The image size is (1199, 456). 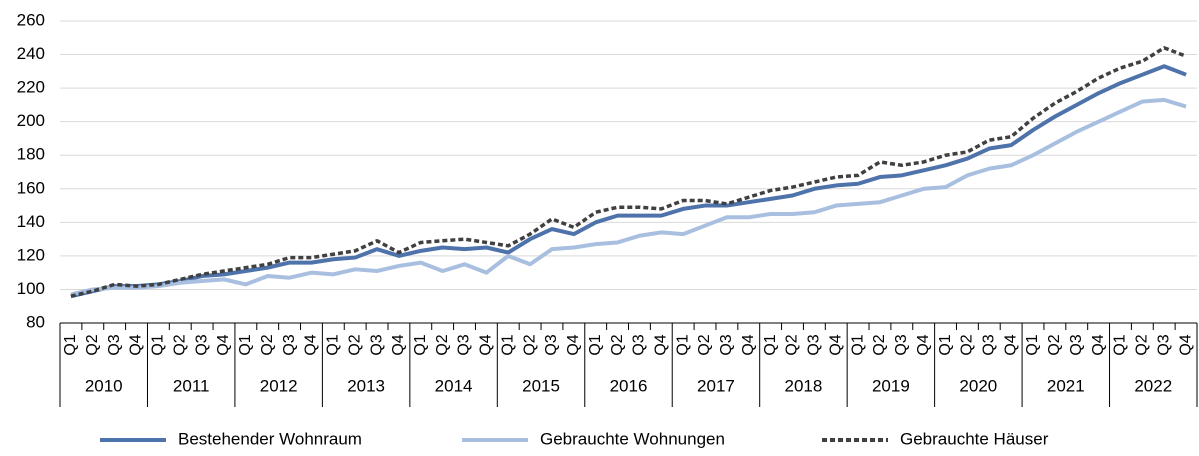 What do you see at coordinates (31, 254) in the screenshot?
I see `y-tick-label: 120` at bounding box center [31, 254].